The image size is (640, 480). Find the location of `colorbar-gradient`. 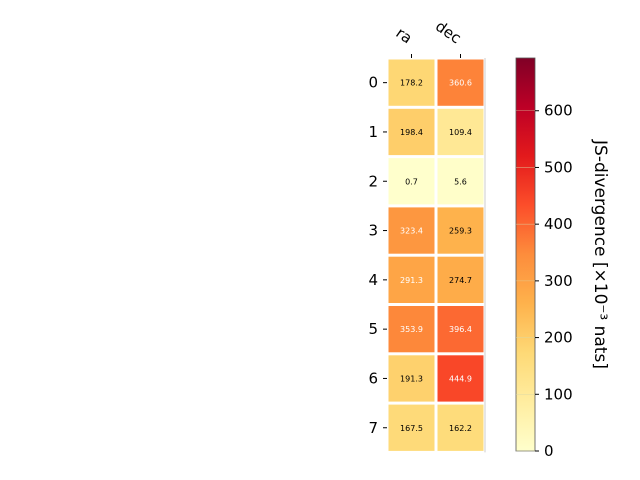

colorbar-gradient is located at coordinates (525, 254).